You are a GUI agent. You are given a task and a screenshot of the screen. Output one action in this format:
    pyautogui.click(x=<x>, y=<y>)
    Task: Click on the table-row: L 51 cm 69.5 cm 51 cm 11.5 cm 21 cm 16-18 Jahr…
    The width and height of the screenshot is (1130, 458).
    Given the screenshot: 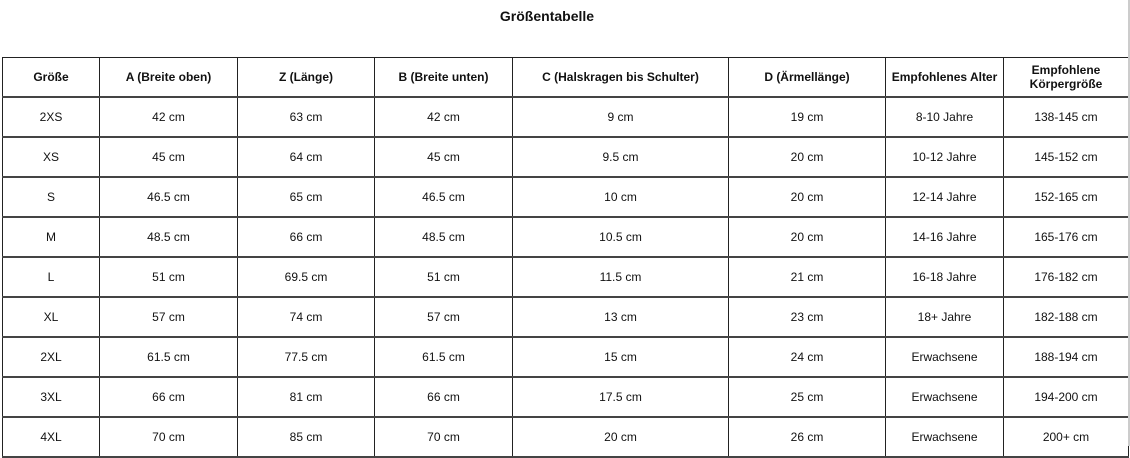 What is the action you would take?
    pyautogui.click(x=565, y=277)
    